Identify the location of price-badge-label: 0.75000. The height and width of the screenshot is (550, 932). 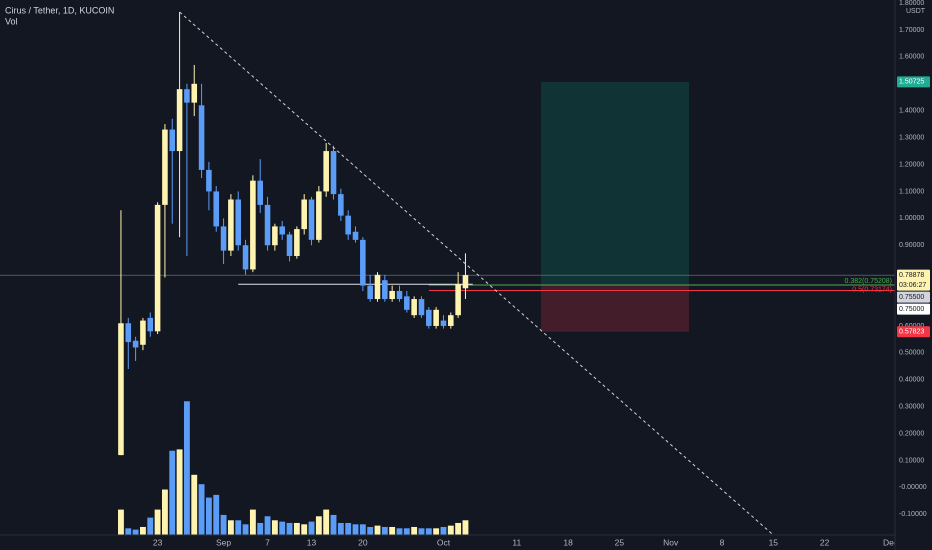
(911, 309).